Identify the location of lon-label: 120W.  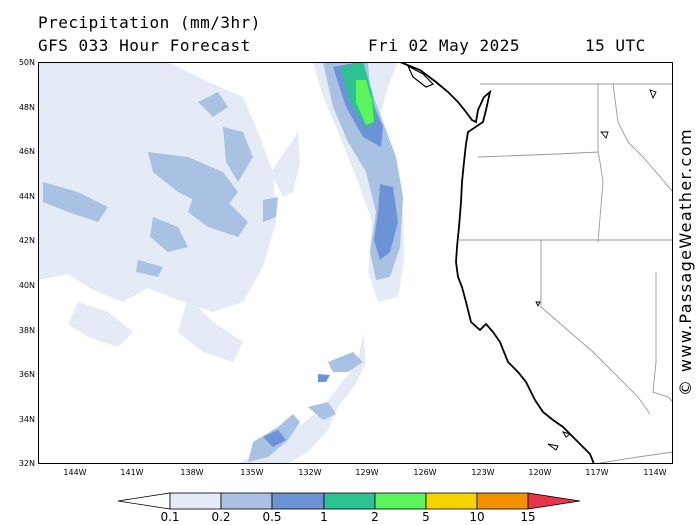
(540, 472).